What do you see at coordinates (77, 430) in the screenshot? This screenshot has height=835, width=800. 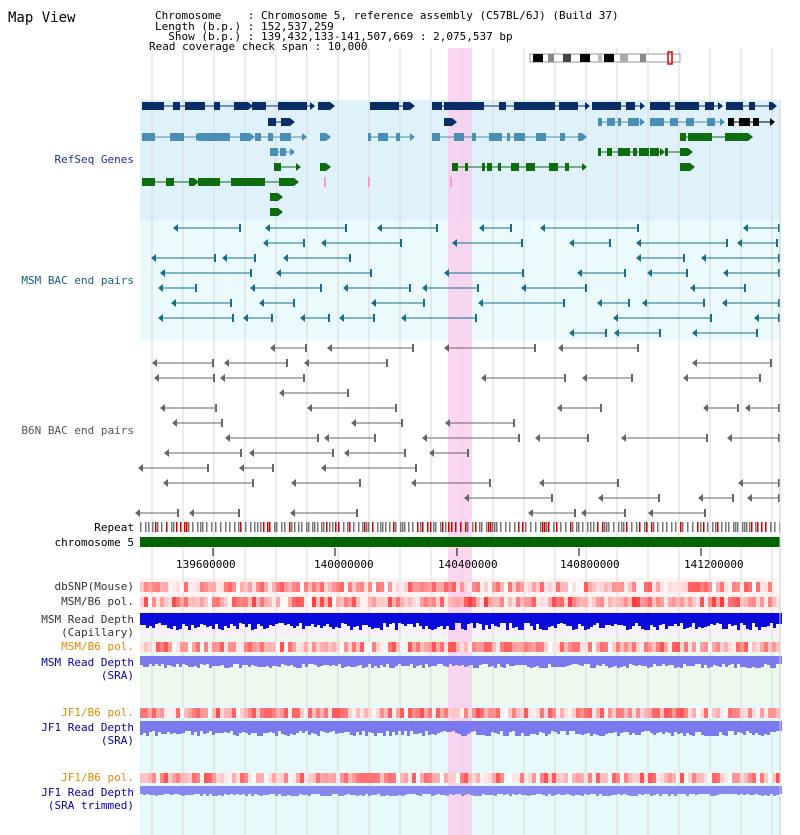 I see `b6n-bac-label: B6N BAC end pairs` at bounding box center [77, 430].